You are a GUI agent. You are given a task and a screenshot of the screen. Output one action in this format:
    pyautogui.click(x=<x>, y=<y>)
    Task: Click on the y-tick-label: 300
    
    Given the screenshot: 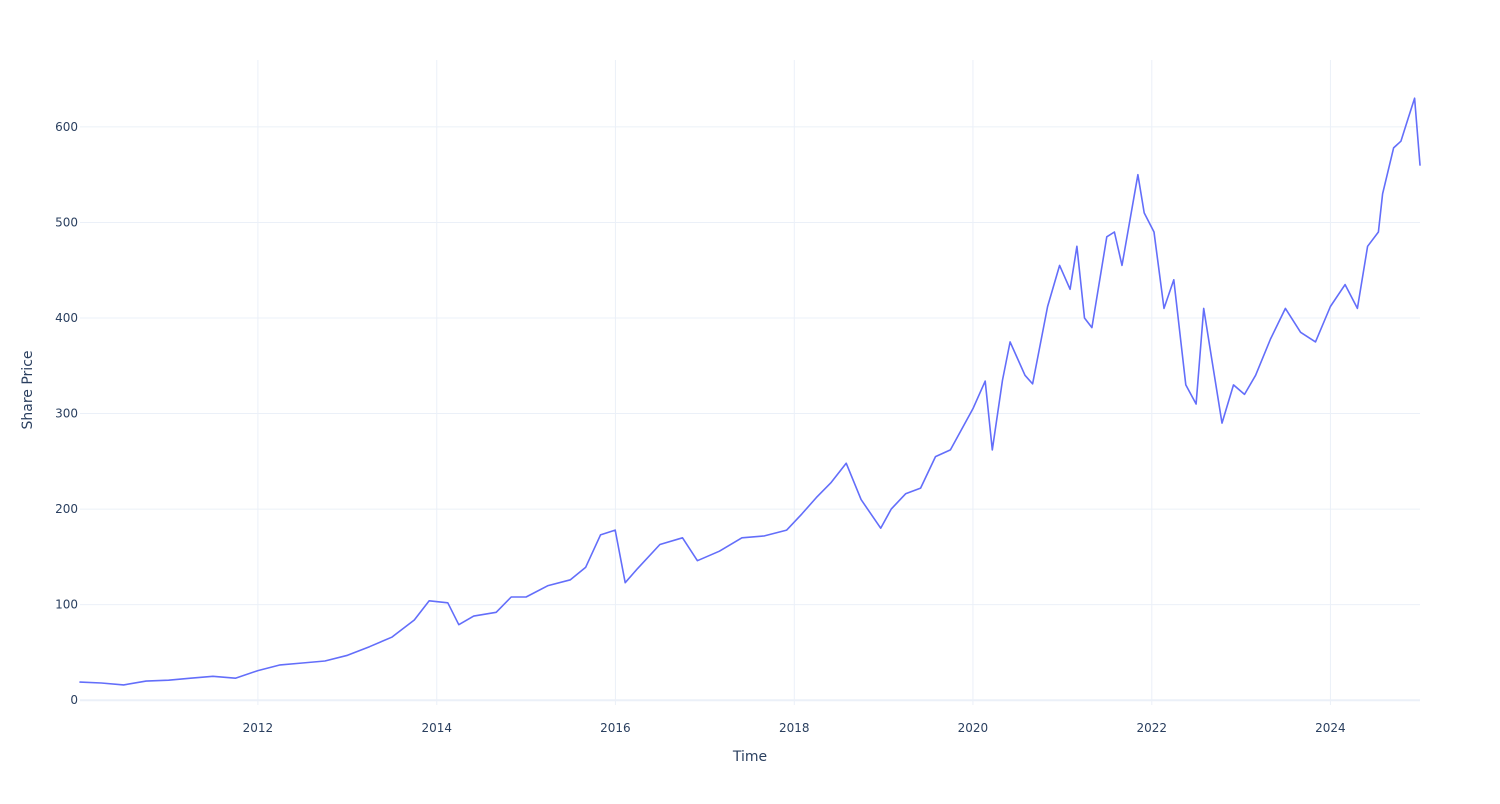 What is the action you would take?
    pyautogui.click(x=66, y=414)
    